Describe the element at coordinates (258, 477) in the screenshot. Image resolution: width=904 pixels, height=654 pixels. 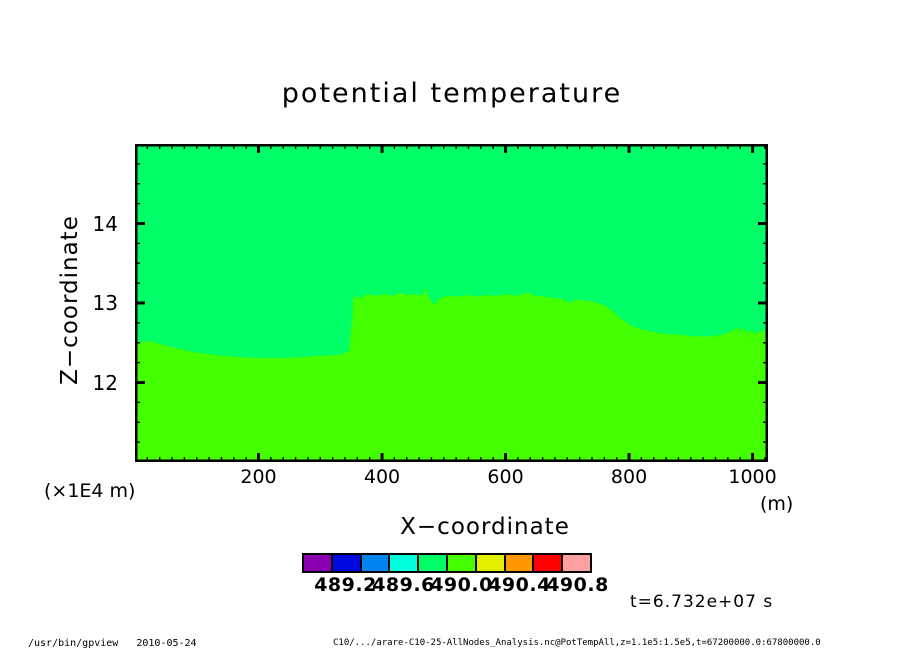
I see `x-tick-label: 200` at that location.